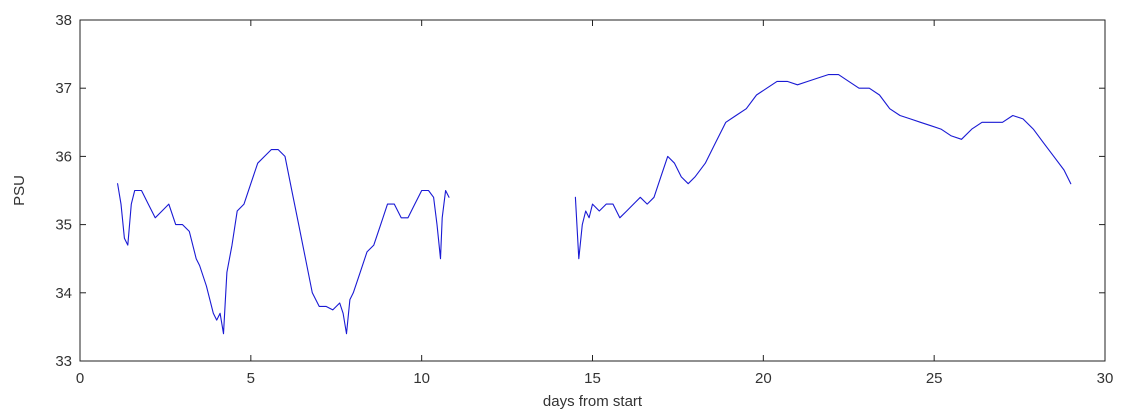 Image resolution: width=1125 pixels, height=419 pixels. What do you see at coordinates (763, 378) in the screenshot?
I see `x-tick-label: 20` at bounding box center [763, 378].